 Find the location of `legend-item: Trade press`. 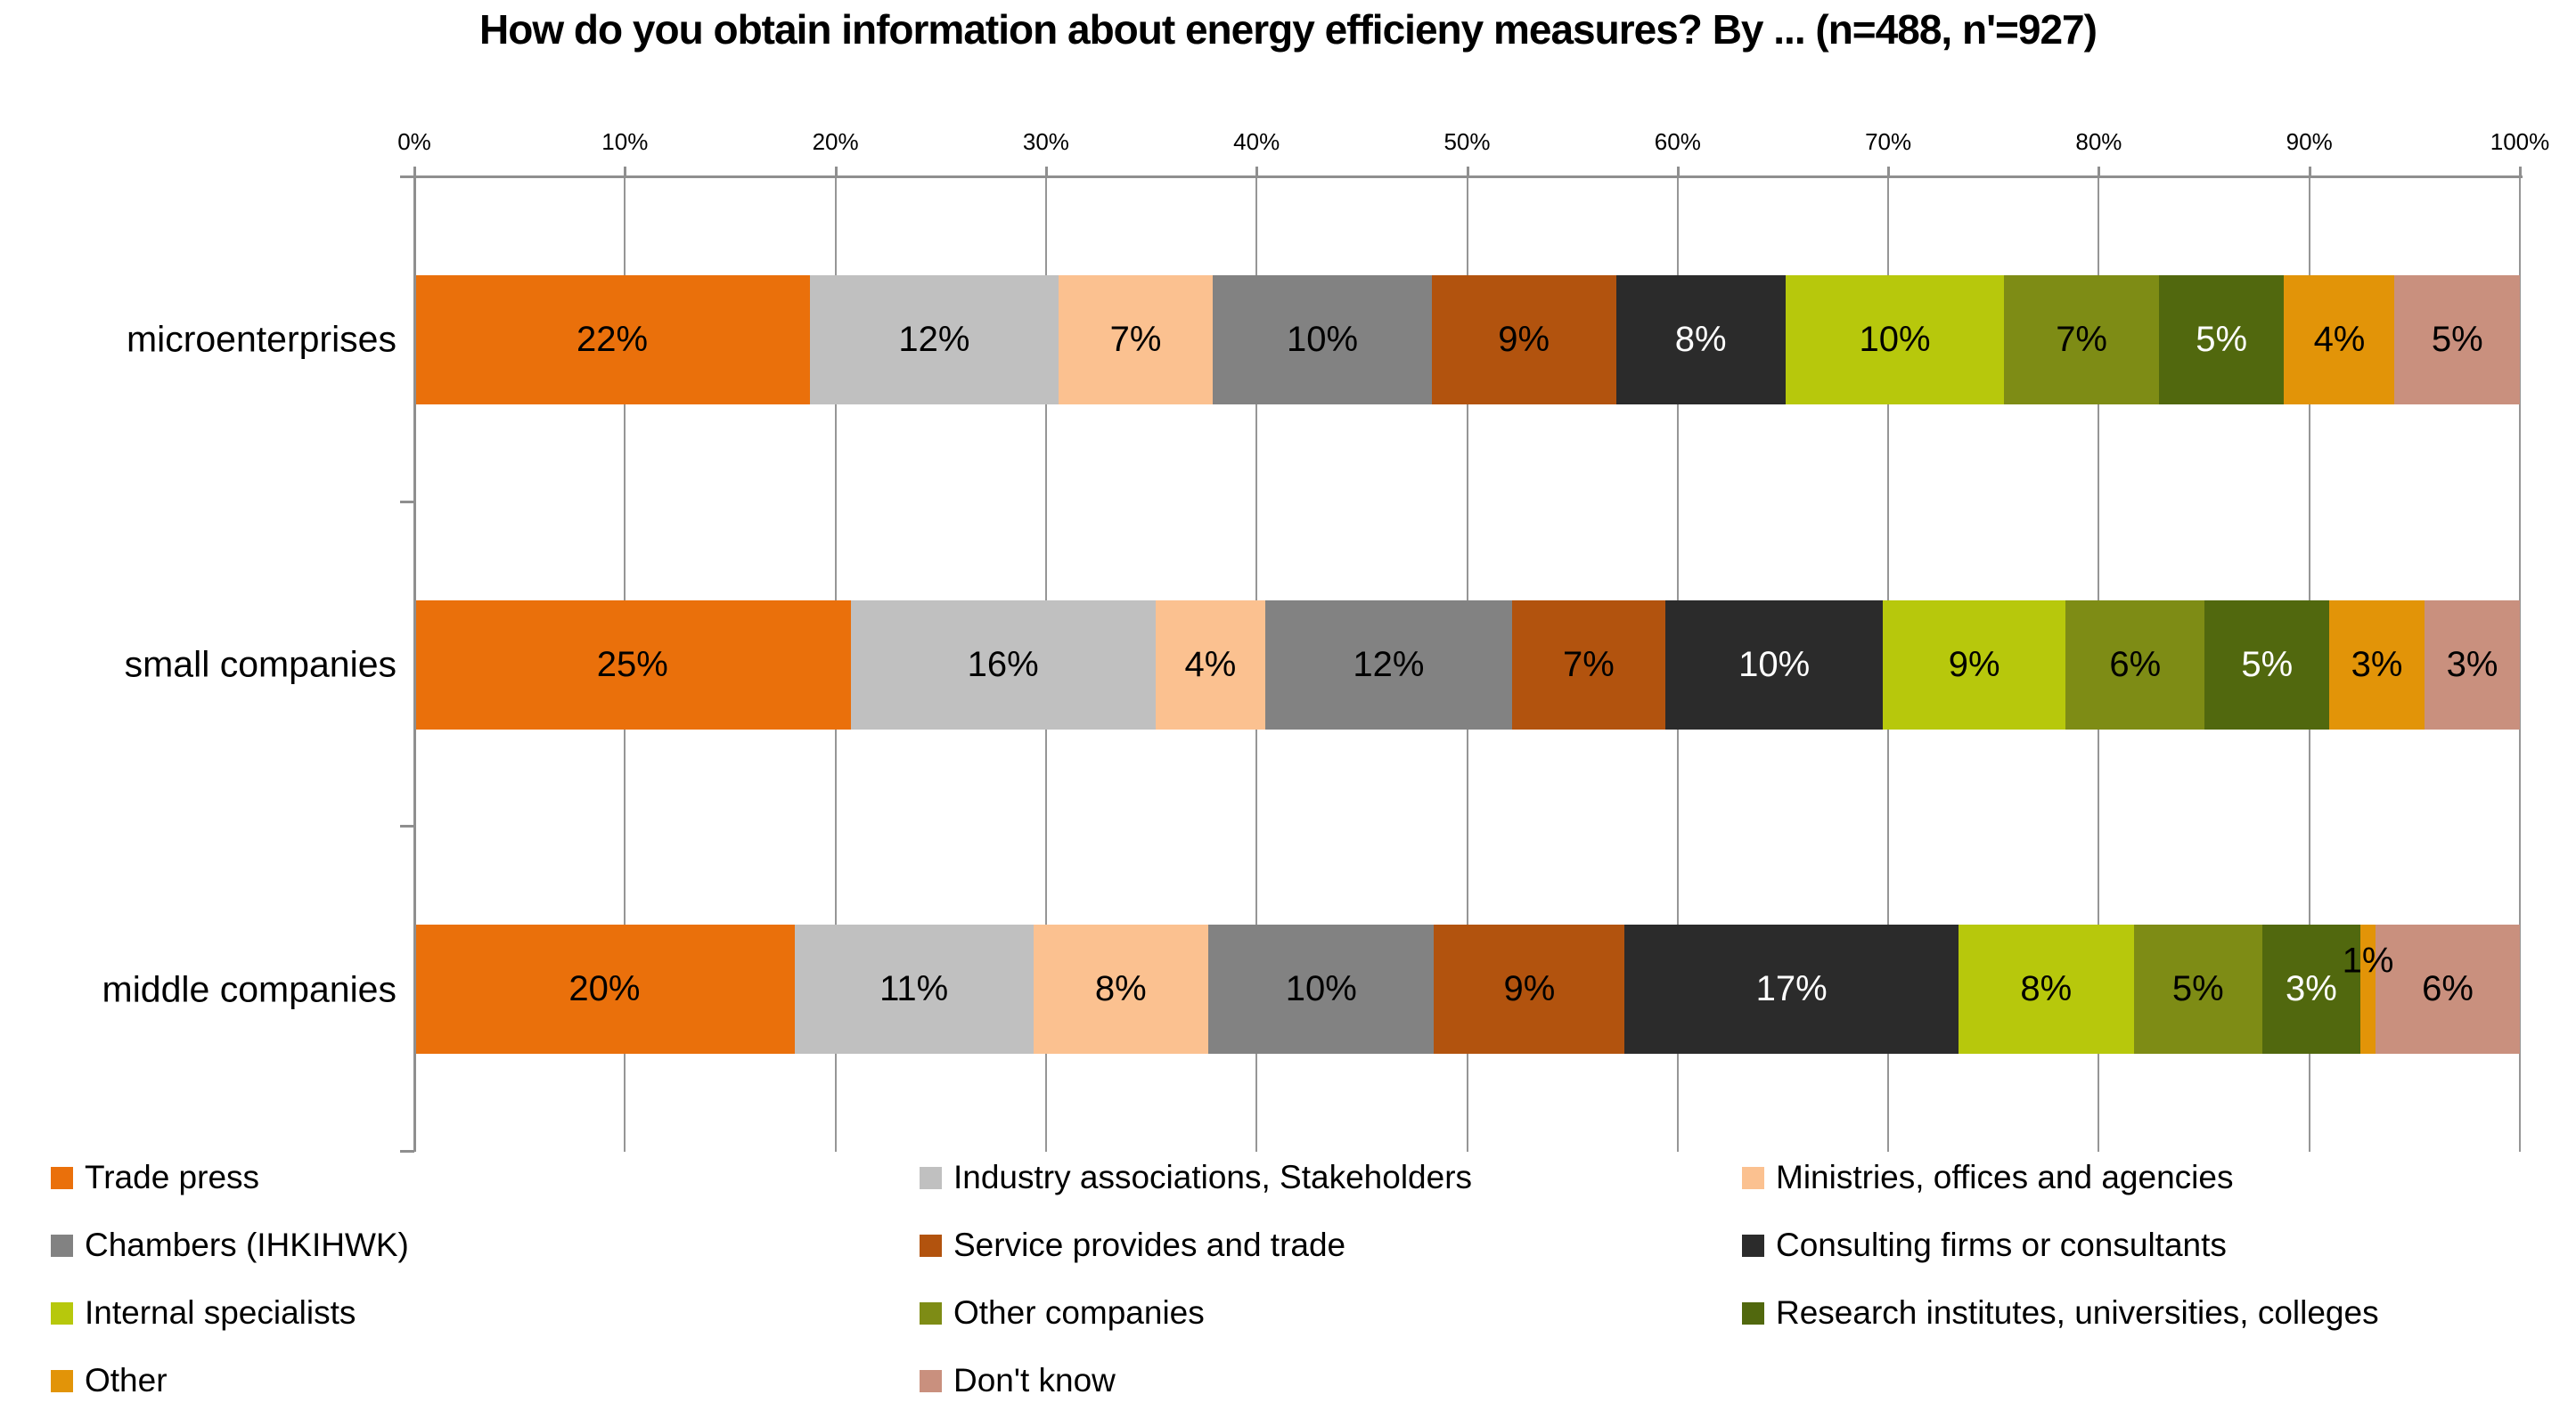

legend-item: Trade press is located at coordinates (485, 1177).